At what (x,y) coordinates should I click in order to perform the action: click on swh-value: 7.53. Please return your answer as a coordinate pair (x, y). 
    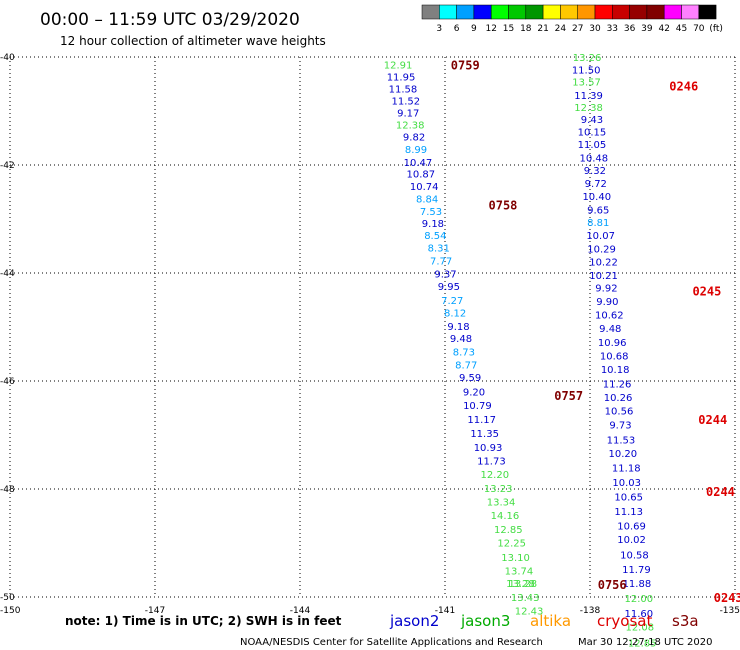
    Looking at the image, I should click on (431, 212).